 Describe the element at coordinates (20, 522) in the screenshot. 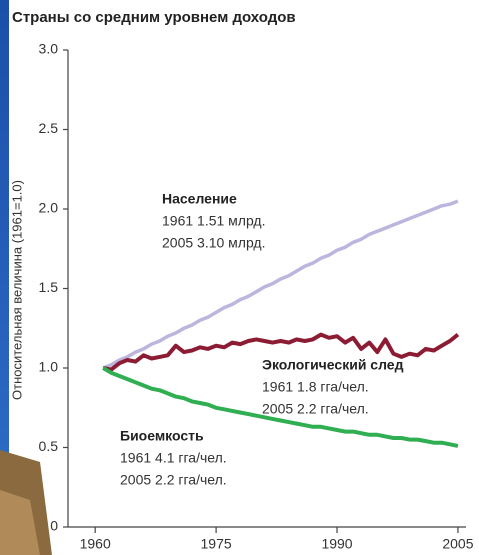

I see `corner-image` at that location.